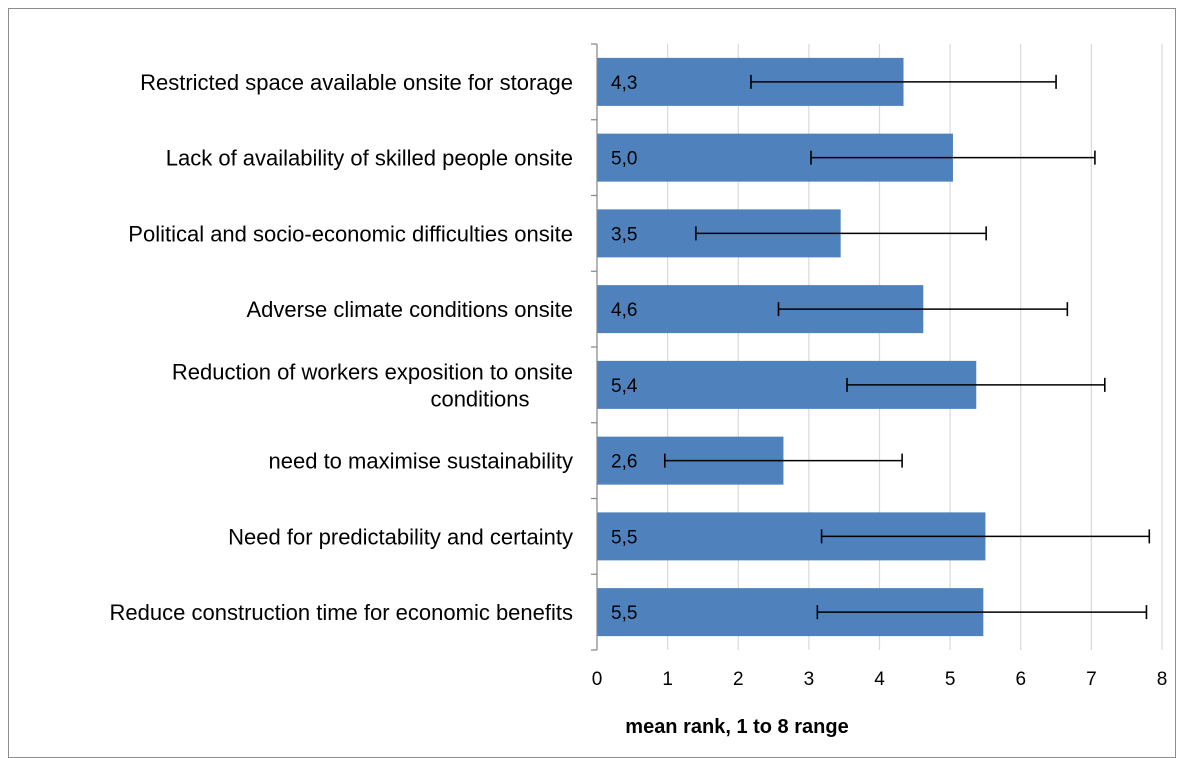 The image size is (1184, 758). I want to click on data-label: 4,3, so click(624, 83).